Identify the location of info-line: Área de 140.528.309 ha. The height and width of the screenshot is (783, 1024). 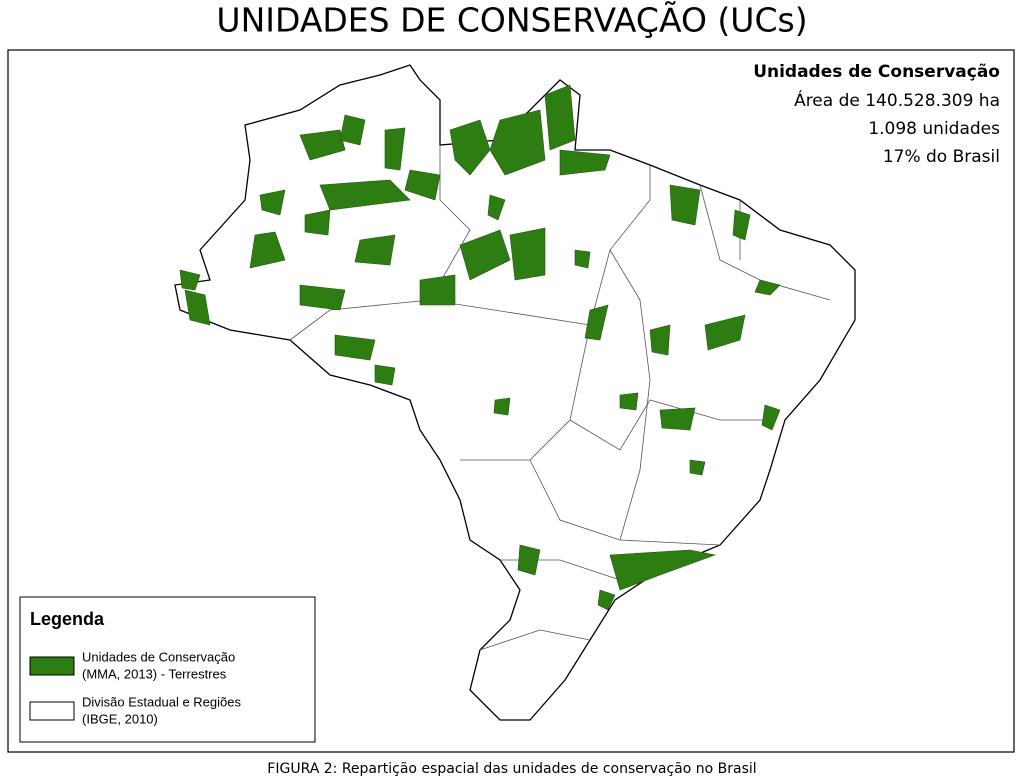
(897, 100).